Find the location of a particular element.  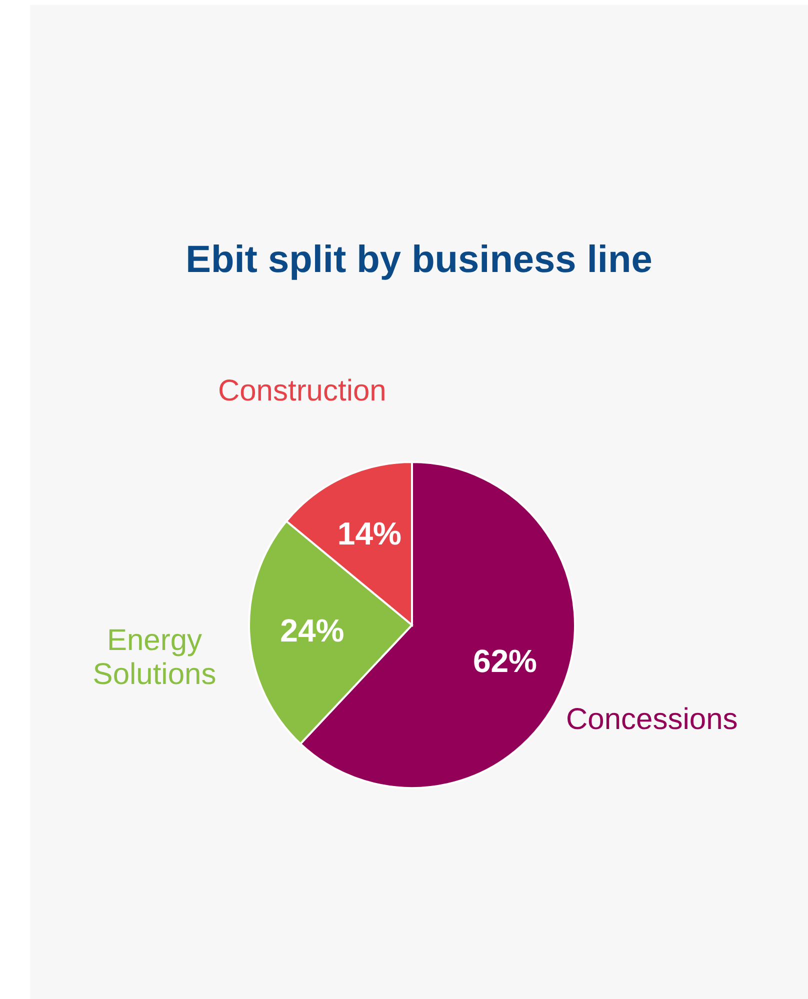

data-label: 24% is located at coordinates (312, 630).